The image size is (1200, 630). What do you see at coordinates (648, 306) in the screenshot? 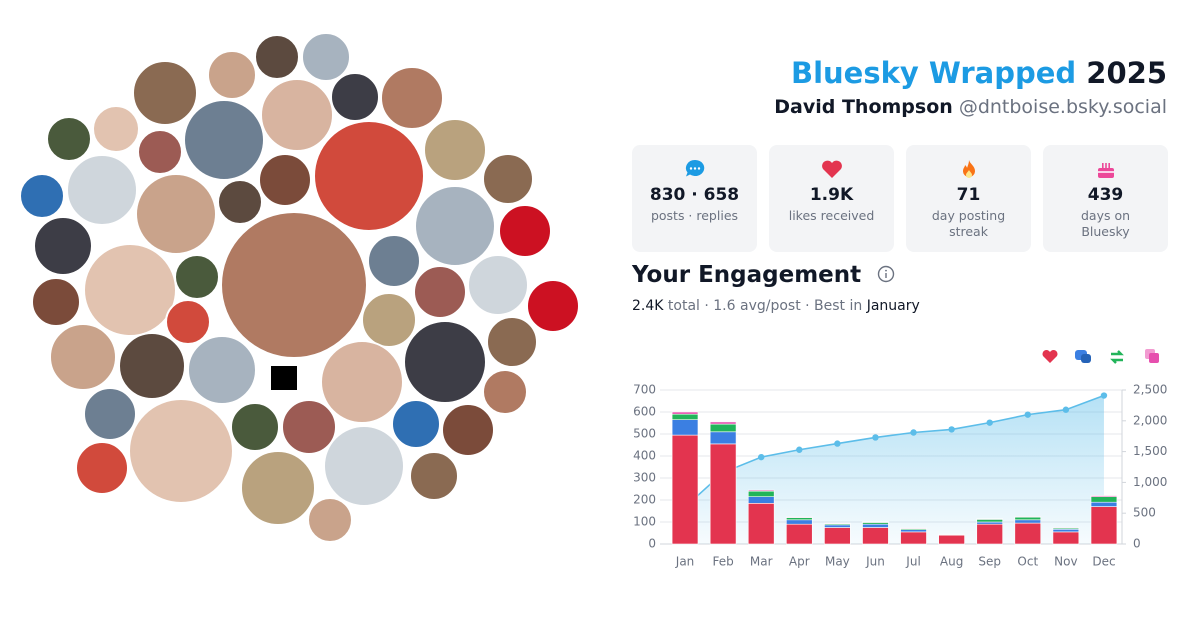
I see `summary-total: 2.4K` at bounding box center [648, 306].